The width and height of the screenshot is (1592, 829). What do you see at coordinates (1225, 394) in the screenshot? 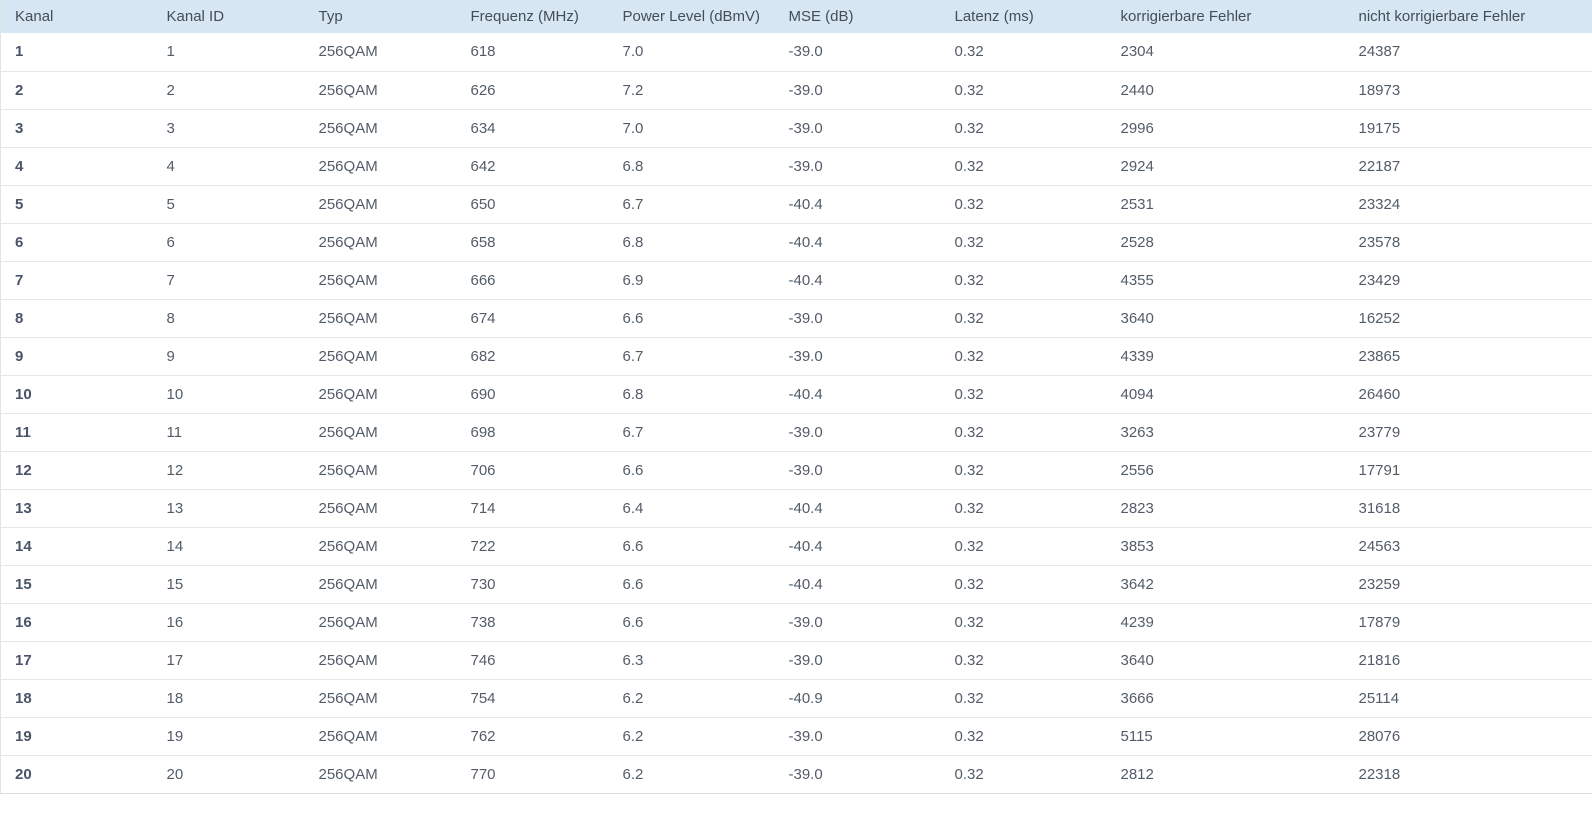
I see `cell-korrigierbare-fehler: 4094` at bounding box center [1225, 394].